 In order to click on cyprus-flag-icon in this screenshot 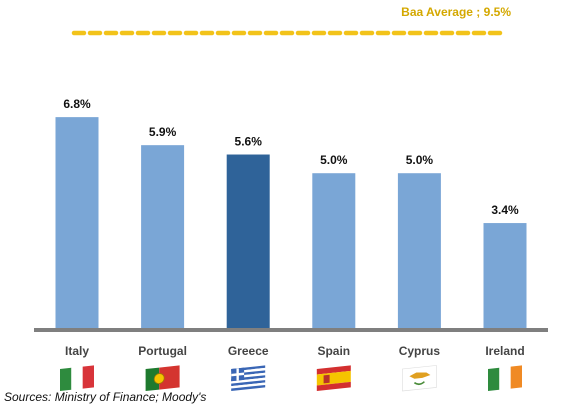, I will do `click(419, 378)`.